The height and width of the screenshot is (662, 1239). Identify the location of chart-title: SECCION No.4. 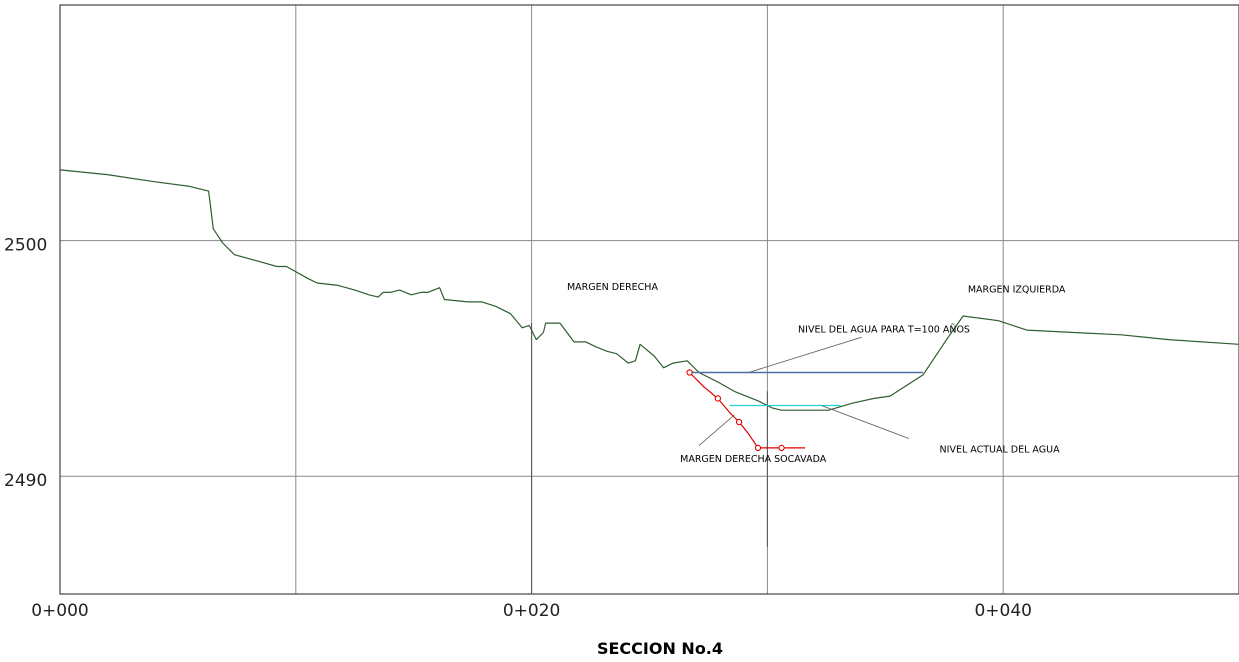
(660, 648).